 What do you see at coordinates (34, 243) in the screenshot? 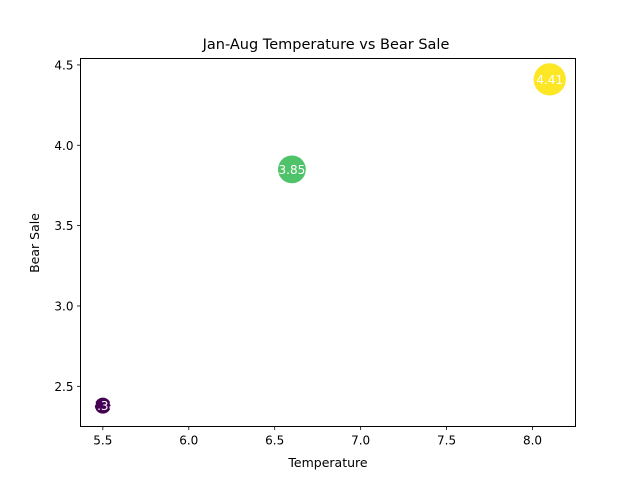
I see `y-axis-label: Bear Sale` at bounding box center [34, 243].